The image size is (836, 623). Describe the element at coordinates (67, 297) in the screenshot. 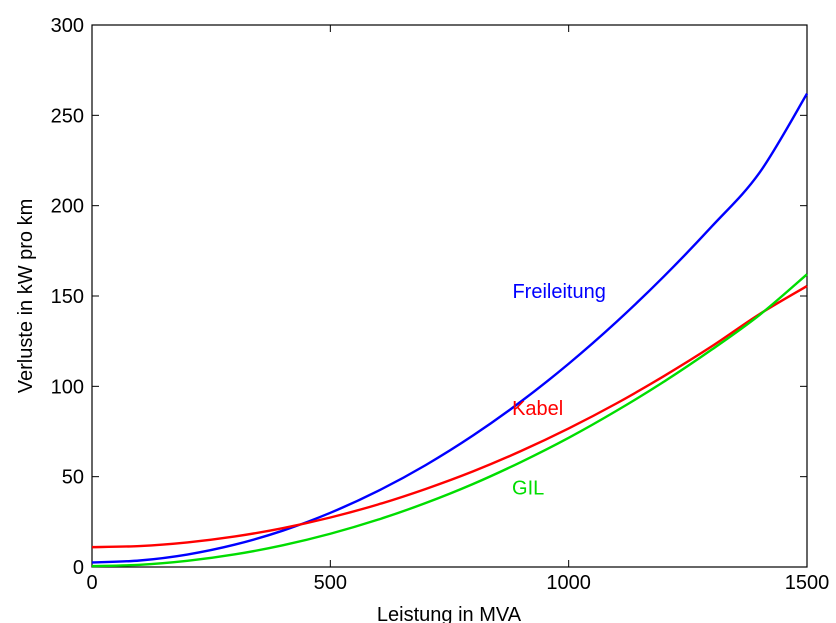

I see `y-tick-label: 150` at that location.